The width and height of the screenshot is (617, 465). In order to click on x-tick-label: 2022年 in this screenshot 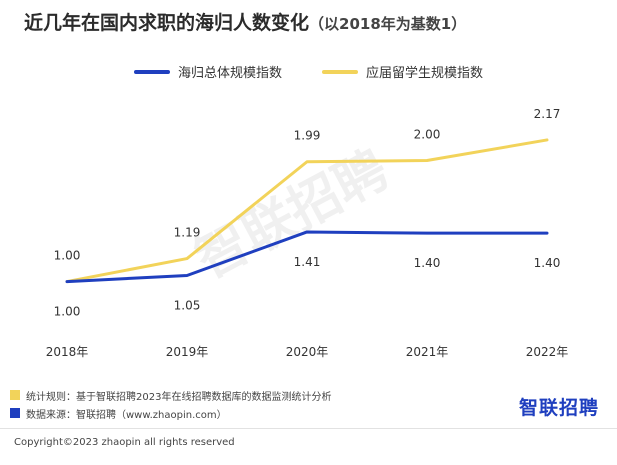, I will do `click(547, 352)`.